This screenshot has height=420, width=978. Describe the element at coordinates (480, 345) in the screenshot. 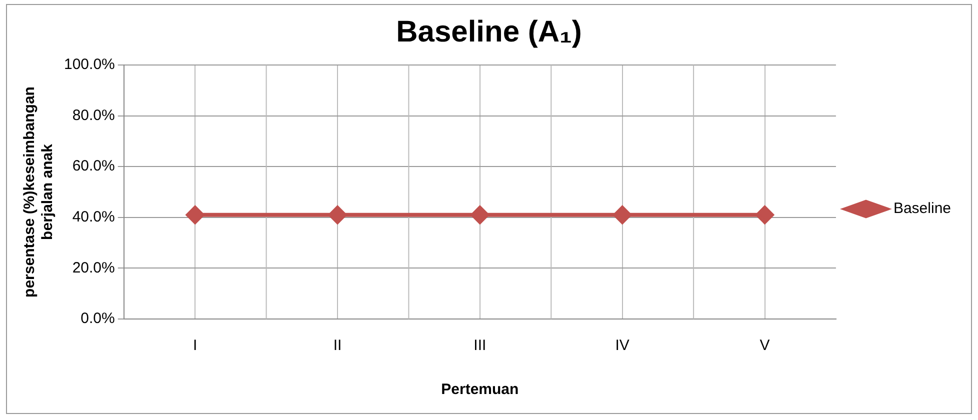

I see `x-tick-label: III` at that location.